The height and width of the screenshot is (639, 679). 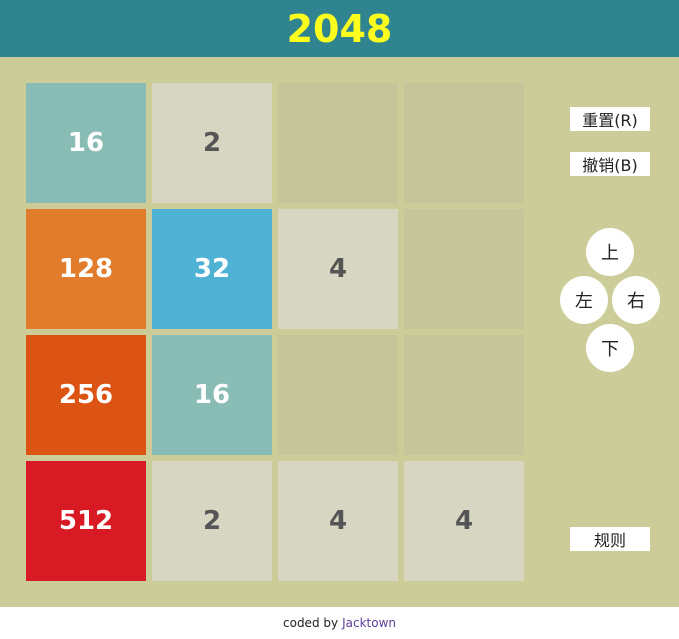 I want to click on up-button: 上, so click(x=610, y=252).